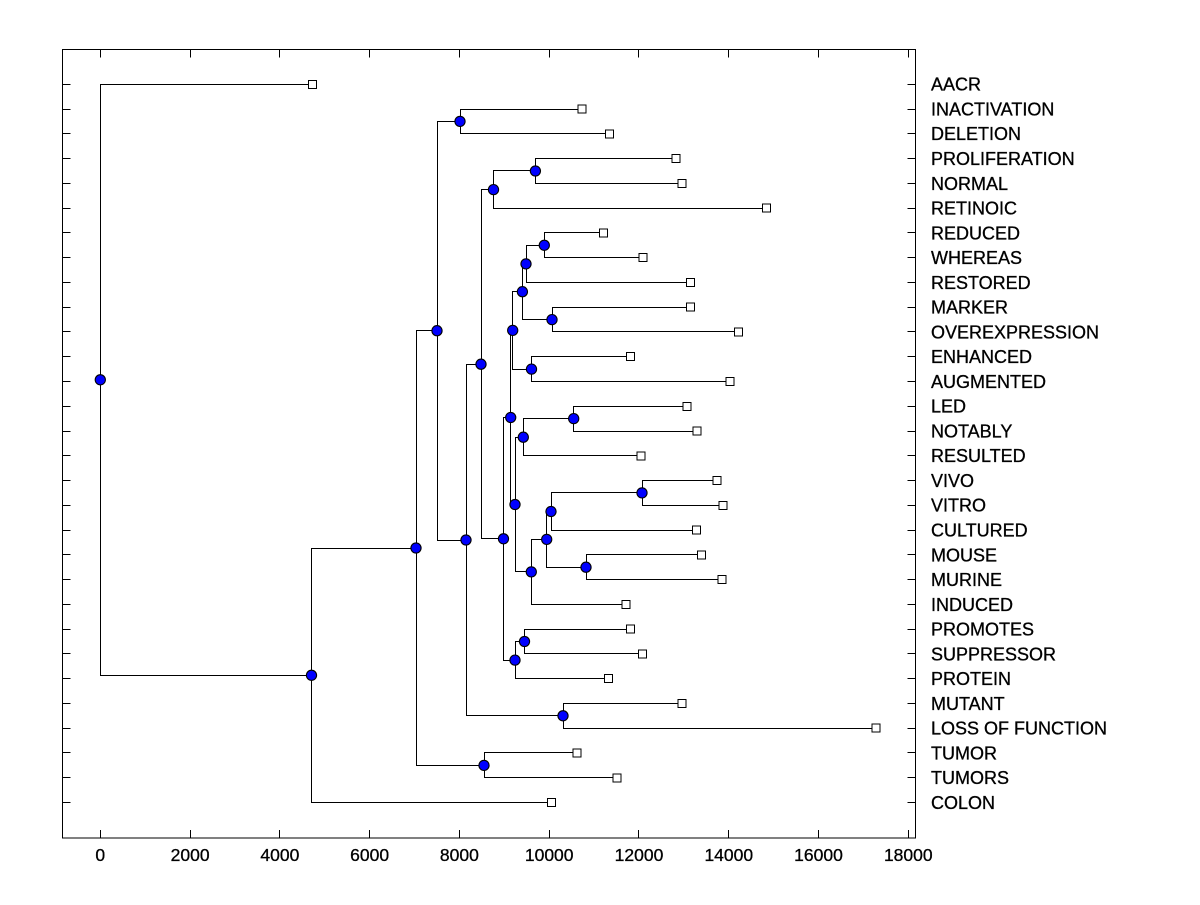 The image size is (1200, 905). What do you see at coordinates (988, 382) in the screenshot?
I see `svg-text: AUGMENTED` at bounding box center [988, 382].